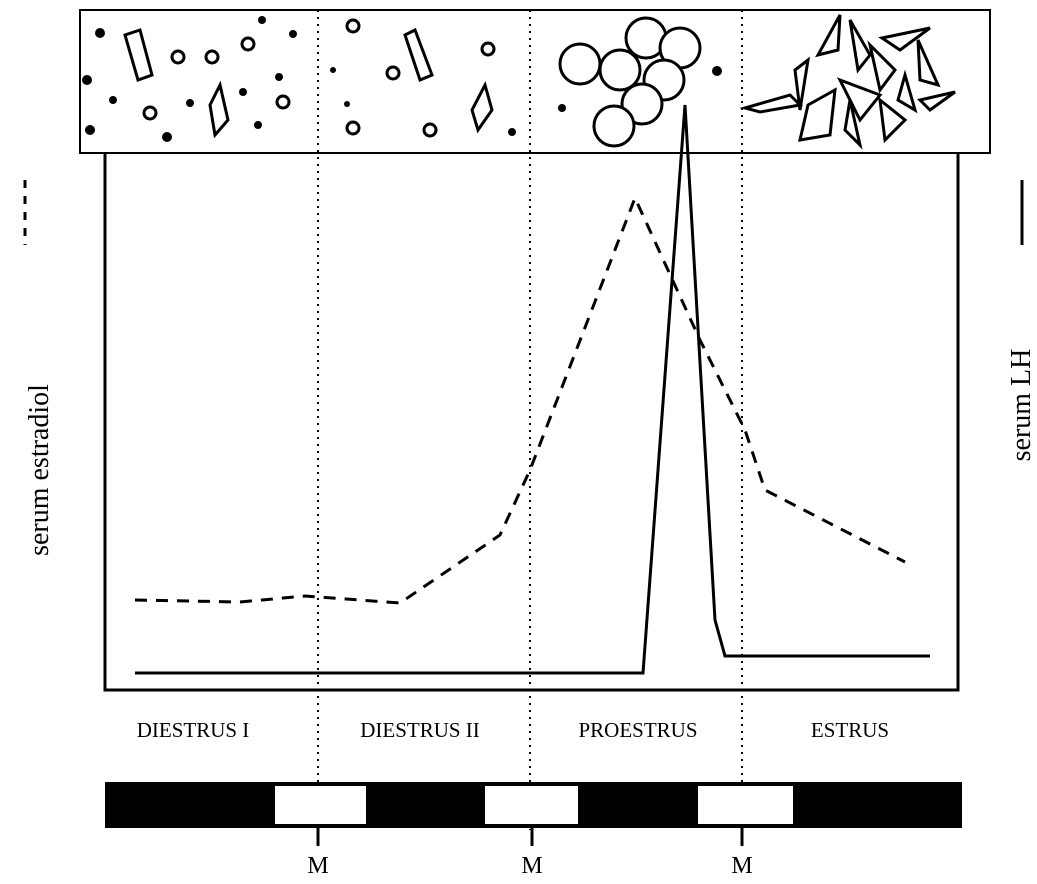  What do you see at coordinates (847, 82) in the screenshot?
I see `cornified-cells` at bounding box center [847, 82].